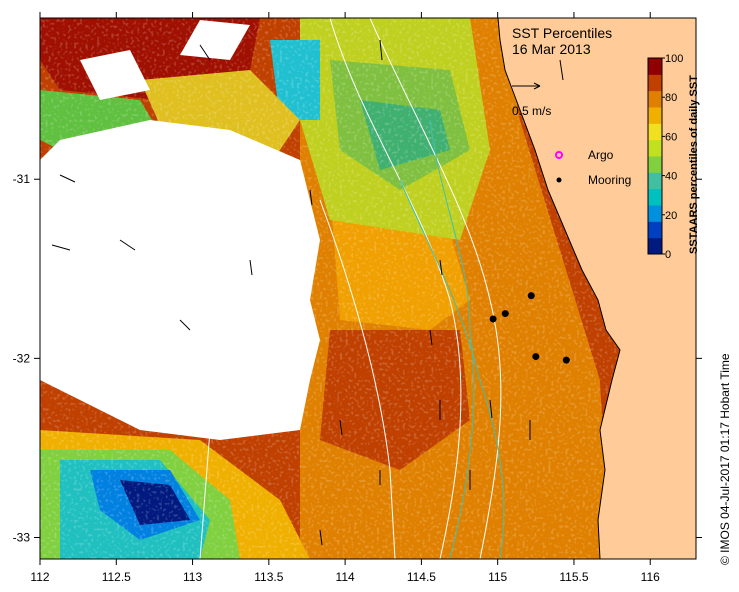 The height and width of the screenshot is (592, 739). What do you see at coordinates (22, 358) in the screenshot?
I see `y-tick-label: -32` at bounding box center [22, 358].